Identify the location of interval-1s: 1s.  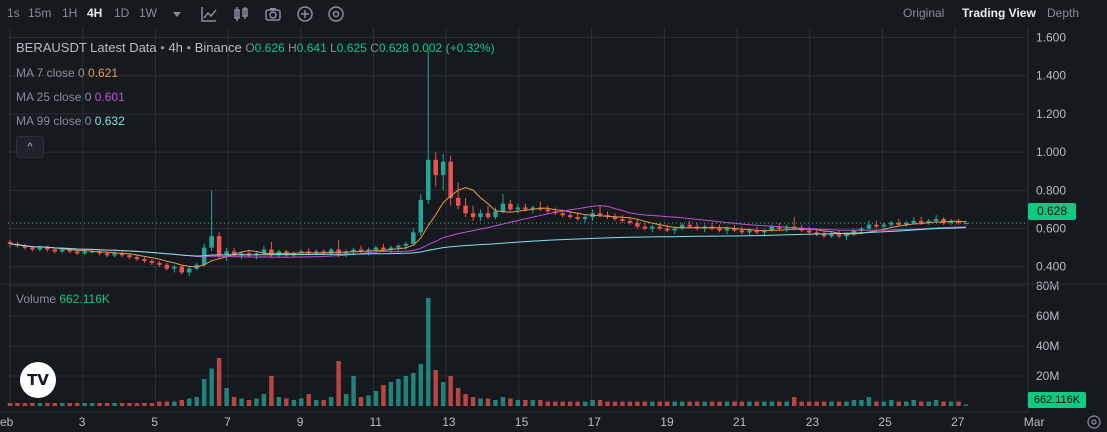
(13, 13).